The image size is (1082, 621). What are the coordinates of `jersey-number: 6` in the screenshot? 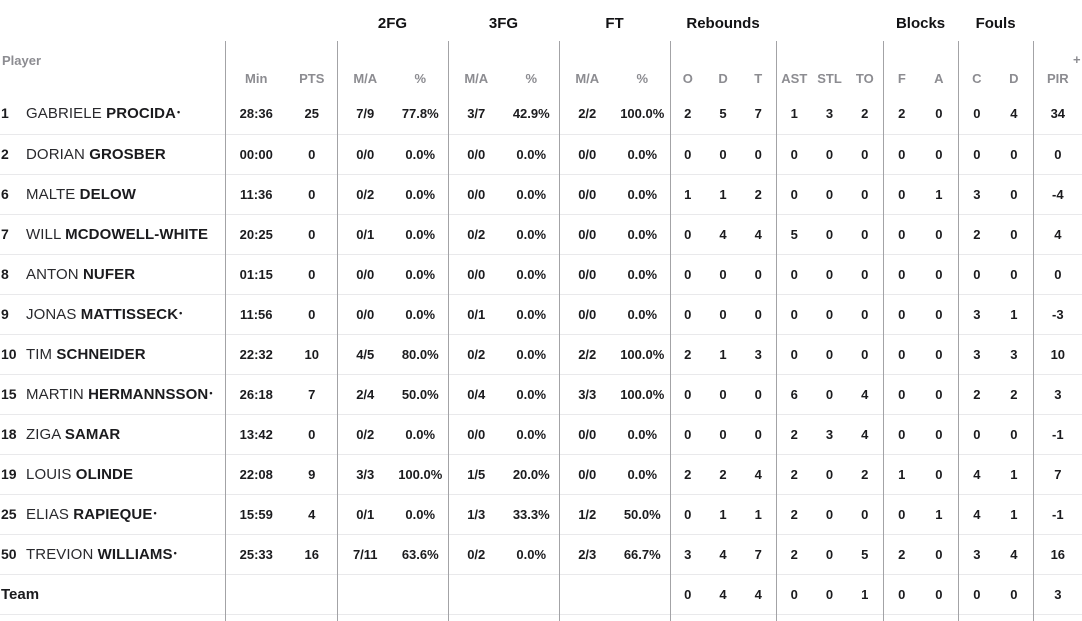 It's located at (5, 193).